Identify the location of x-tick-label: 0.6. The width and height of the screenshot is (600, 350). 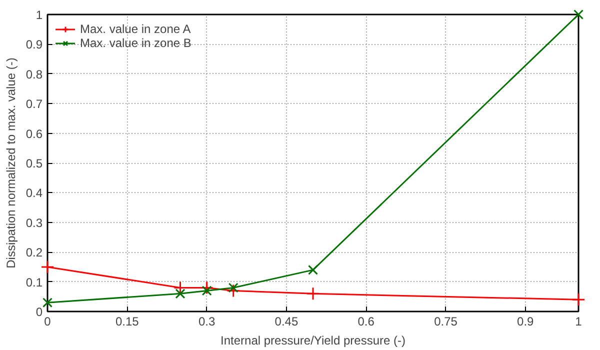
(366, 321).